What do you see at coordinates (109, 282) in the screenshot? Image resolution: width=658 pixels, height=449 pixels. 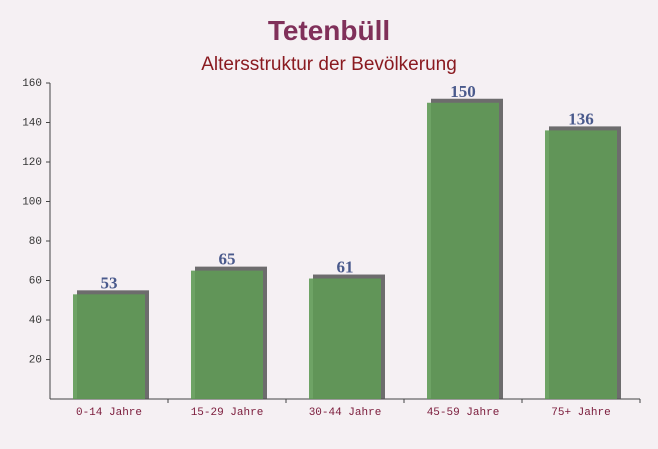 I see `value-label: 53` at bounding box center [109, 282].